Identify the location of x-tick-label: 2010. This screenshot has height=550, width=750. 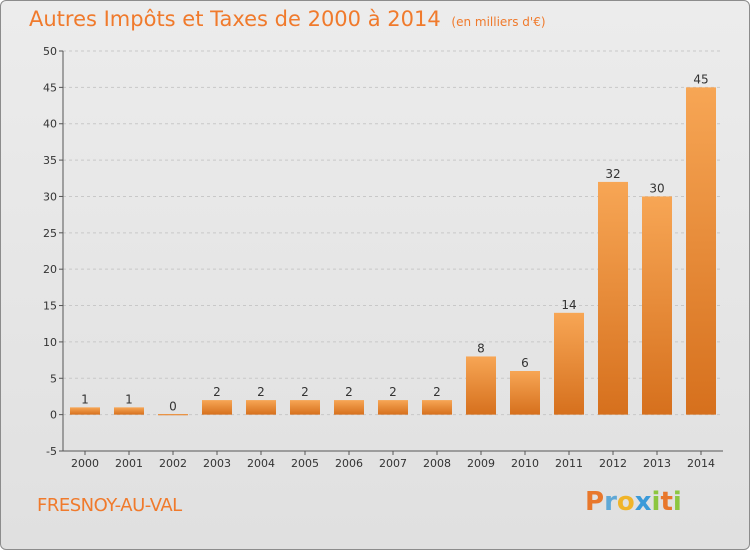
(525, 463).